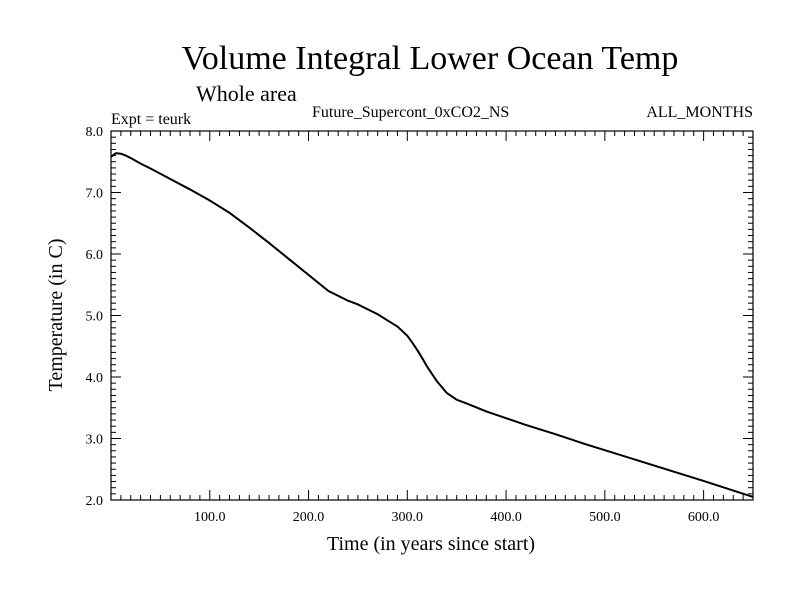 This screenshot has width=800, height=605. Describe the element at coordinates (506, 517) in the screenshot. I see `x-tick-label: 400.0` at that location.